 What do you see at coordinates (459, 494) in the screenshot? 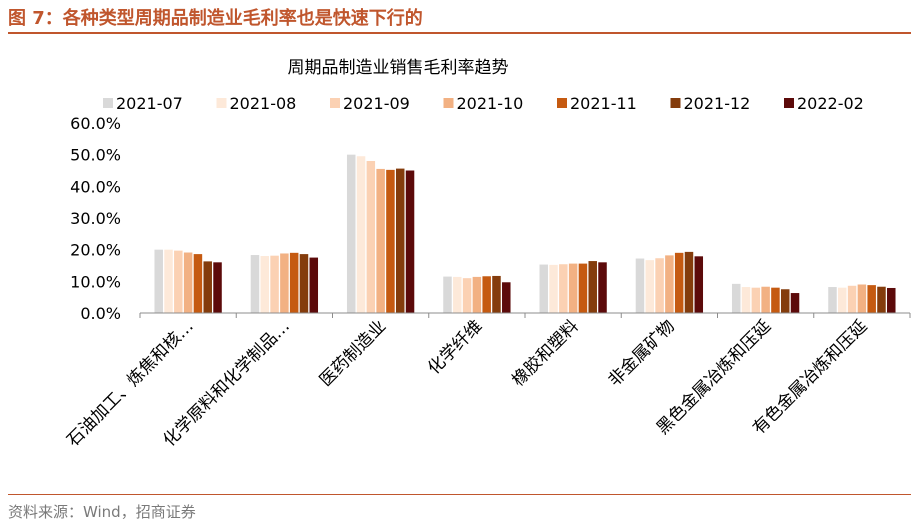
I see `source-divider` at bounding box center [459, 494].